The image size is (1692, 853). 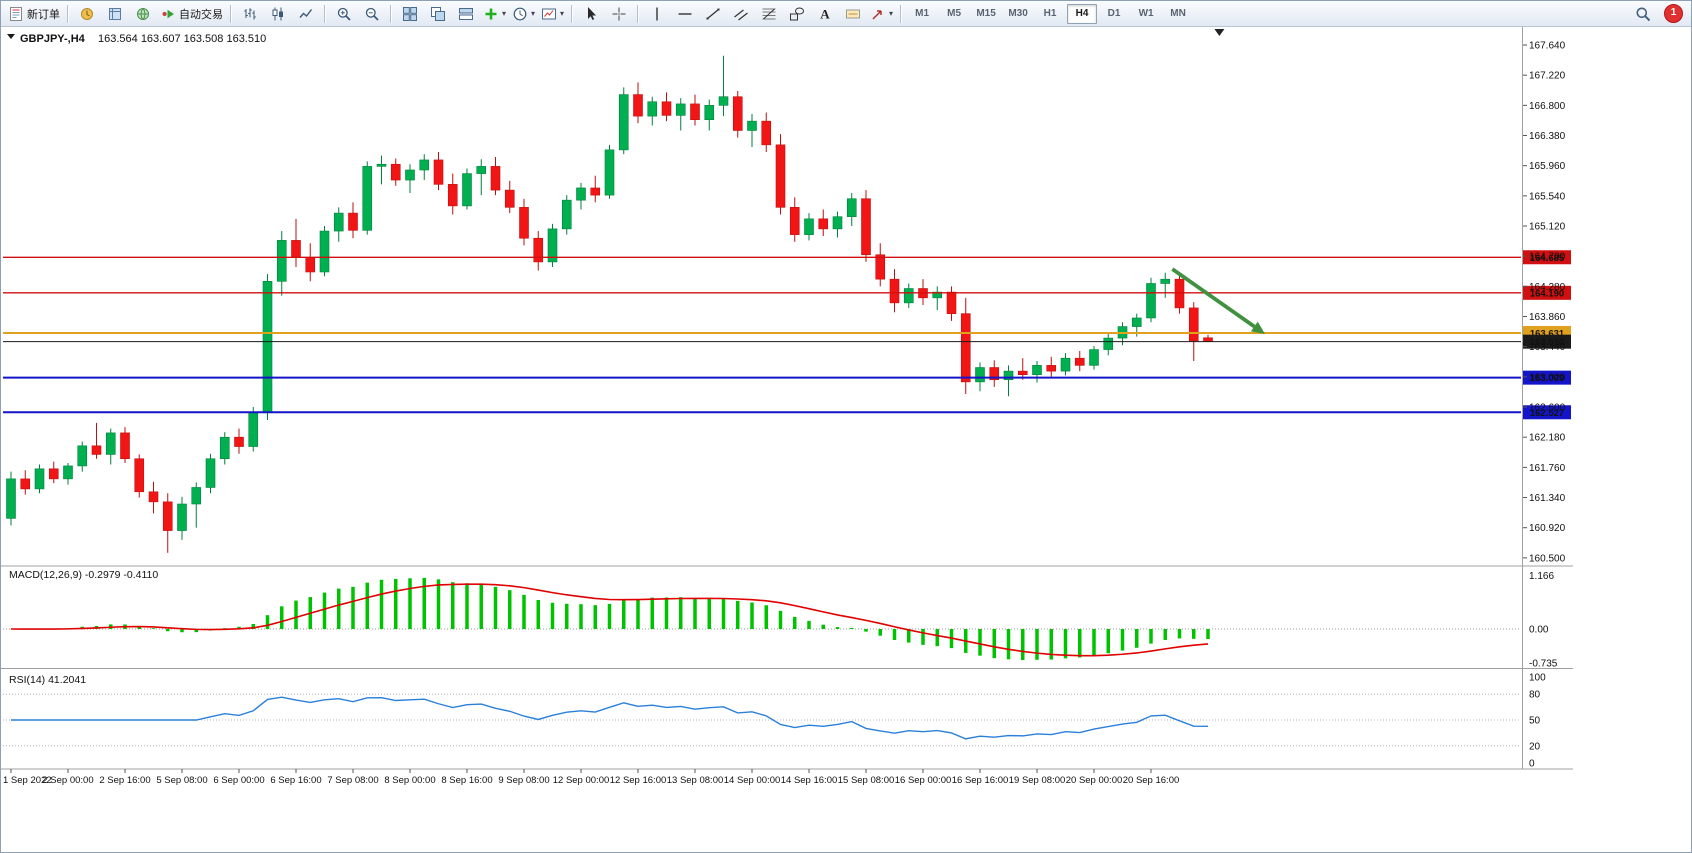 What do you see at coordinates (533, 13) in the screenshot?
I see `chevron-down-icon: ▾` at bounding box center [533, 13].